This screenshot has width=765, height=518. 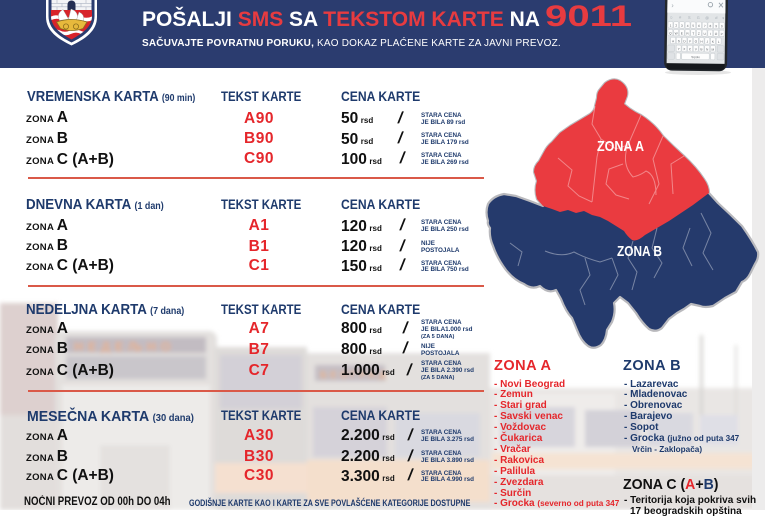 What do you see at coordinates (682, 26) in the screenshot?
I see `svg-text: 3` at bounding box center [682, 26].